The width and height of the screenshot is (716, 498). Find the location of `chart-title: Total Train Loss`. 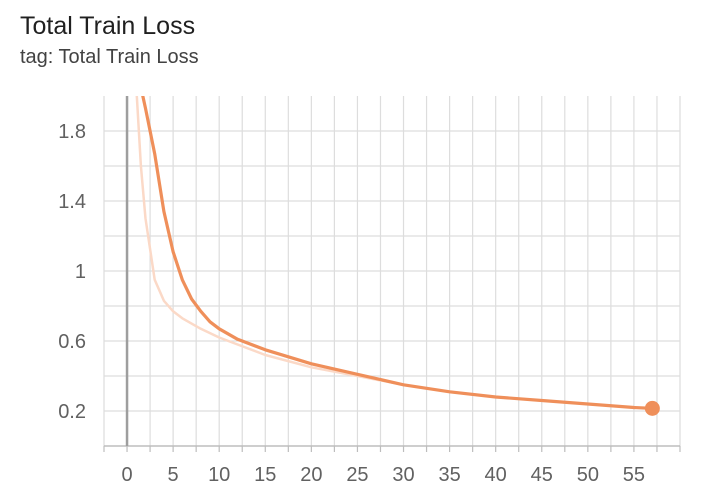

chart-title: Total Train Loss is located at coordinates (108, 26).